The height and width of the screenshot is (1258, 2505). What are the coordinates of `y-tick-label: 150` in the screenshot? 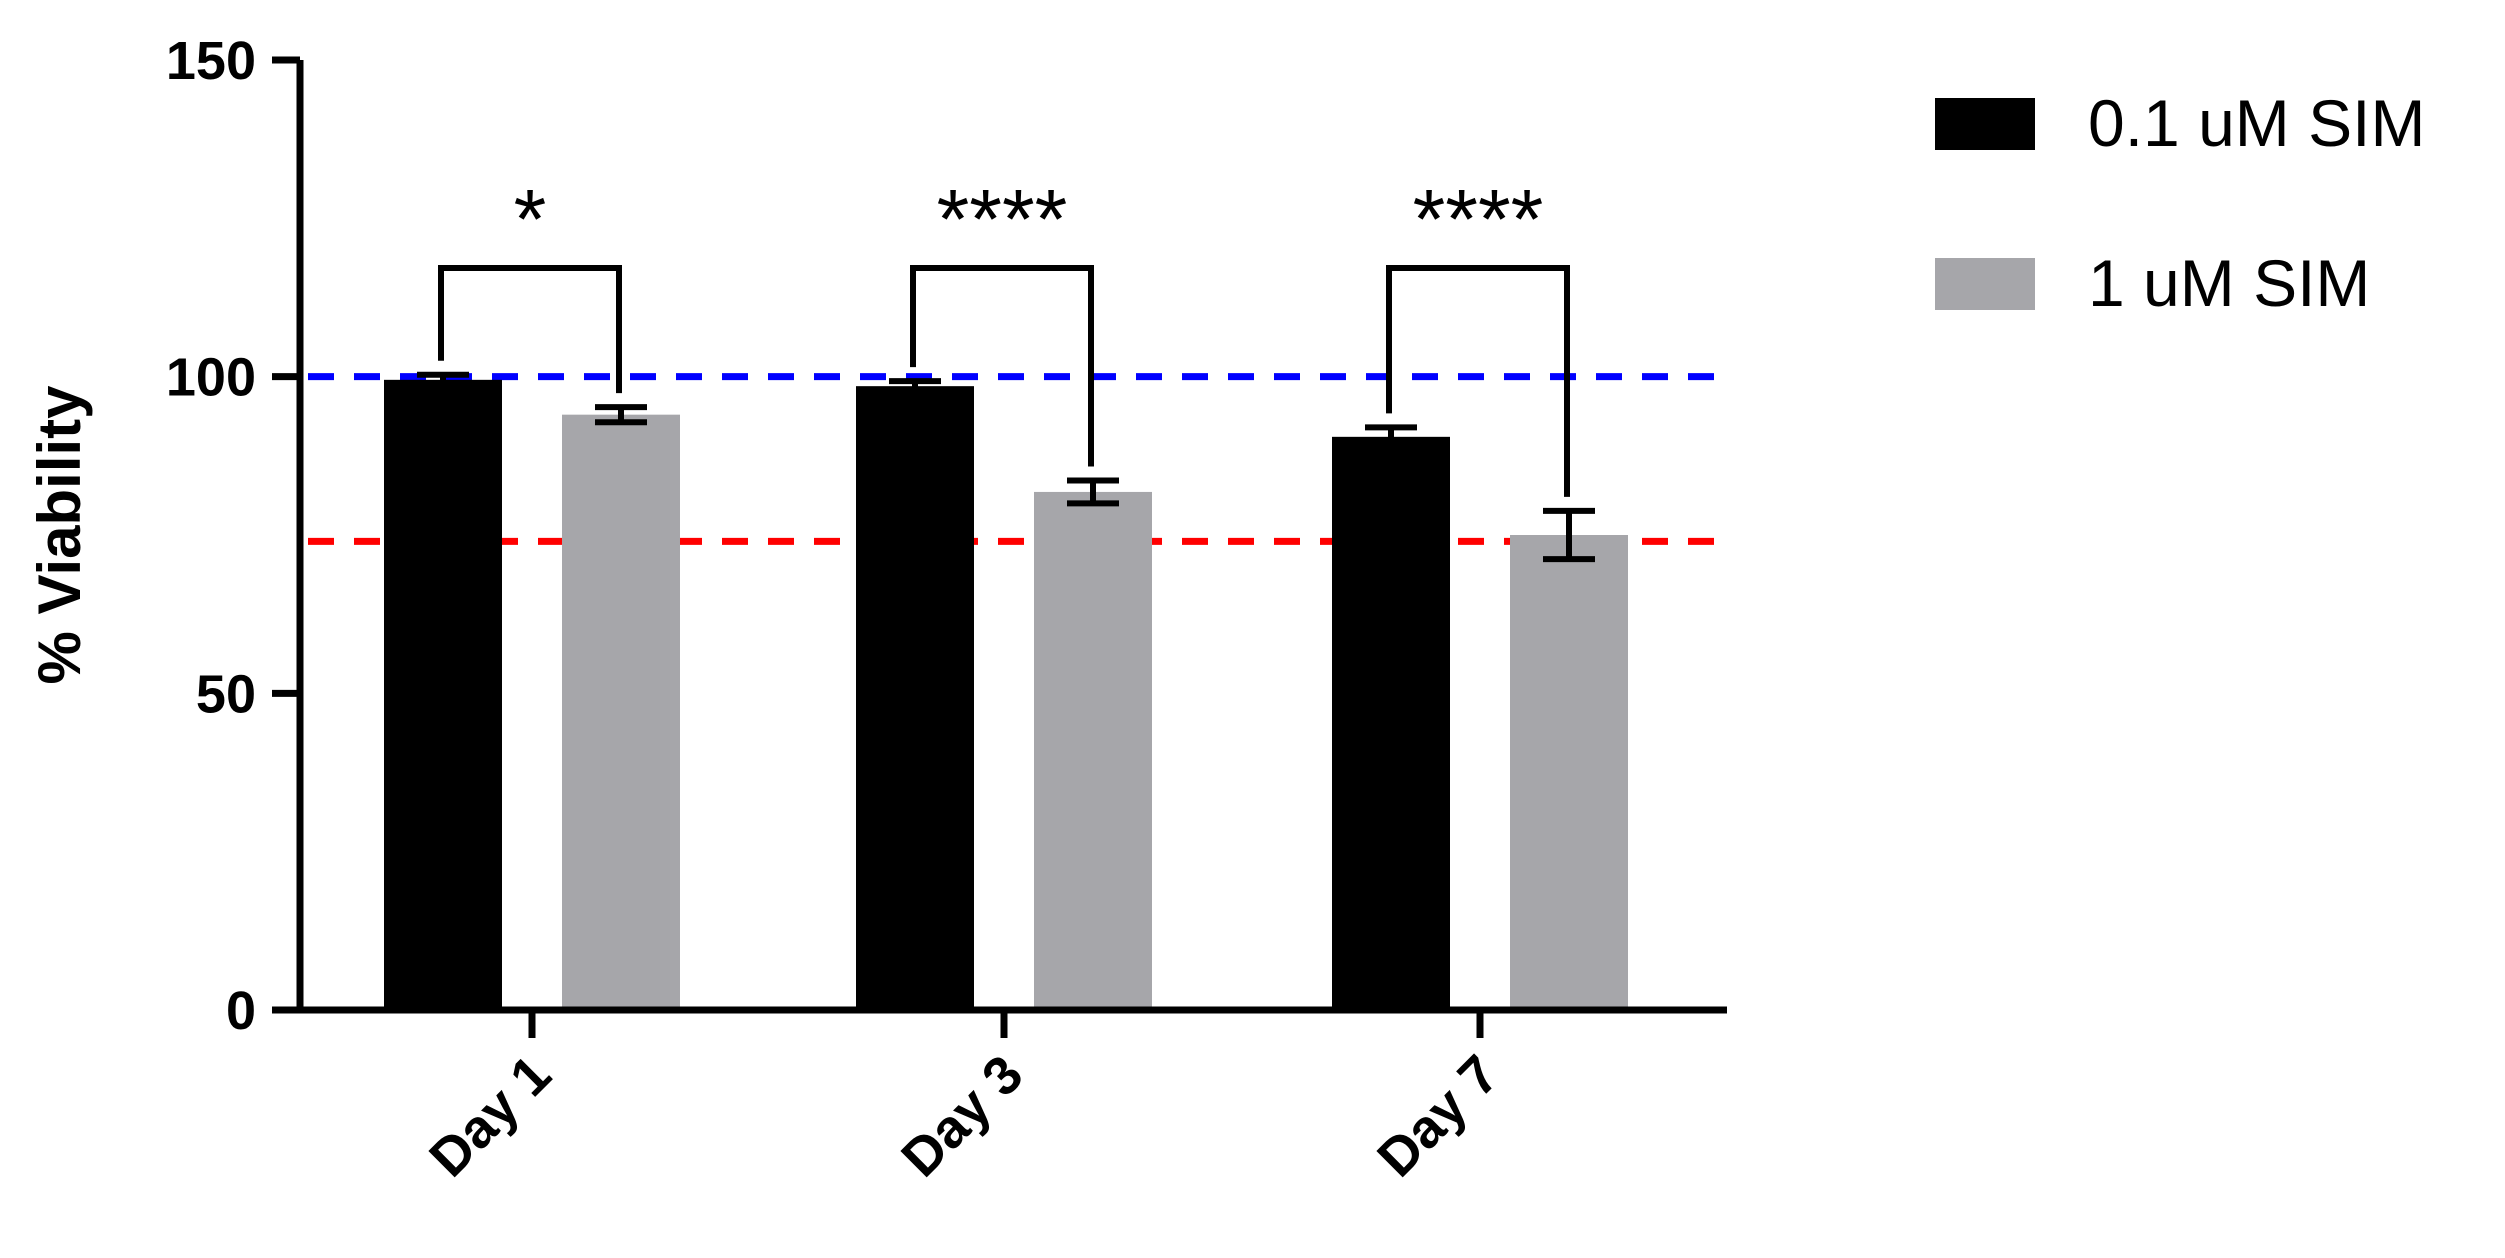 It's located at (211, 61).